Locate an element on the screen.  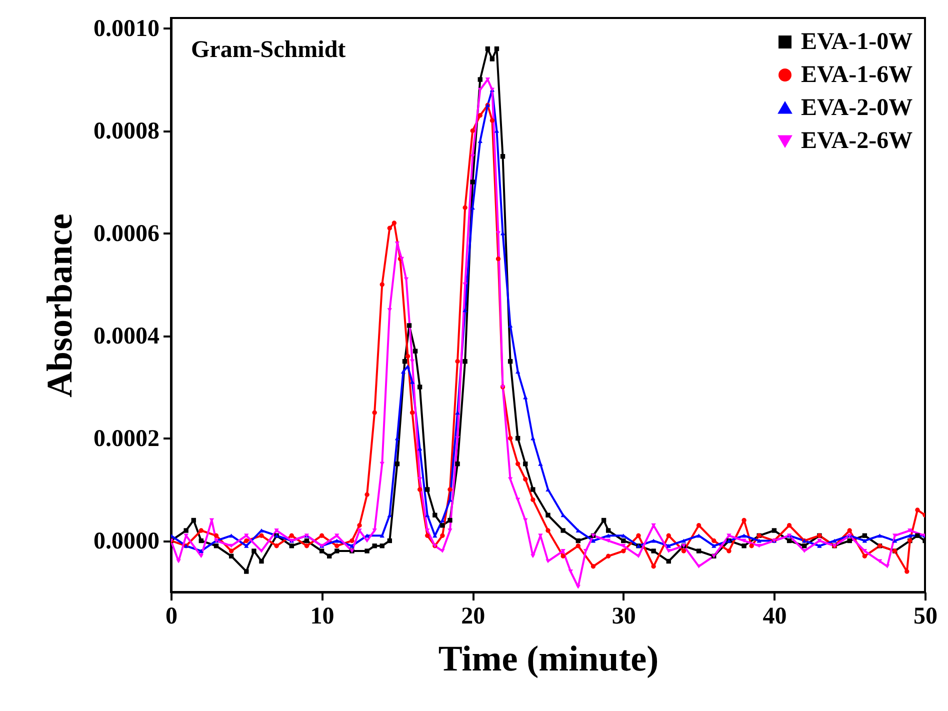
annotation: Gram-Schmidt is located at coordinates (268, 50).